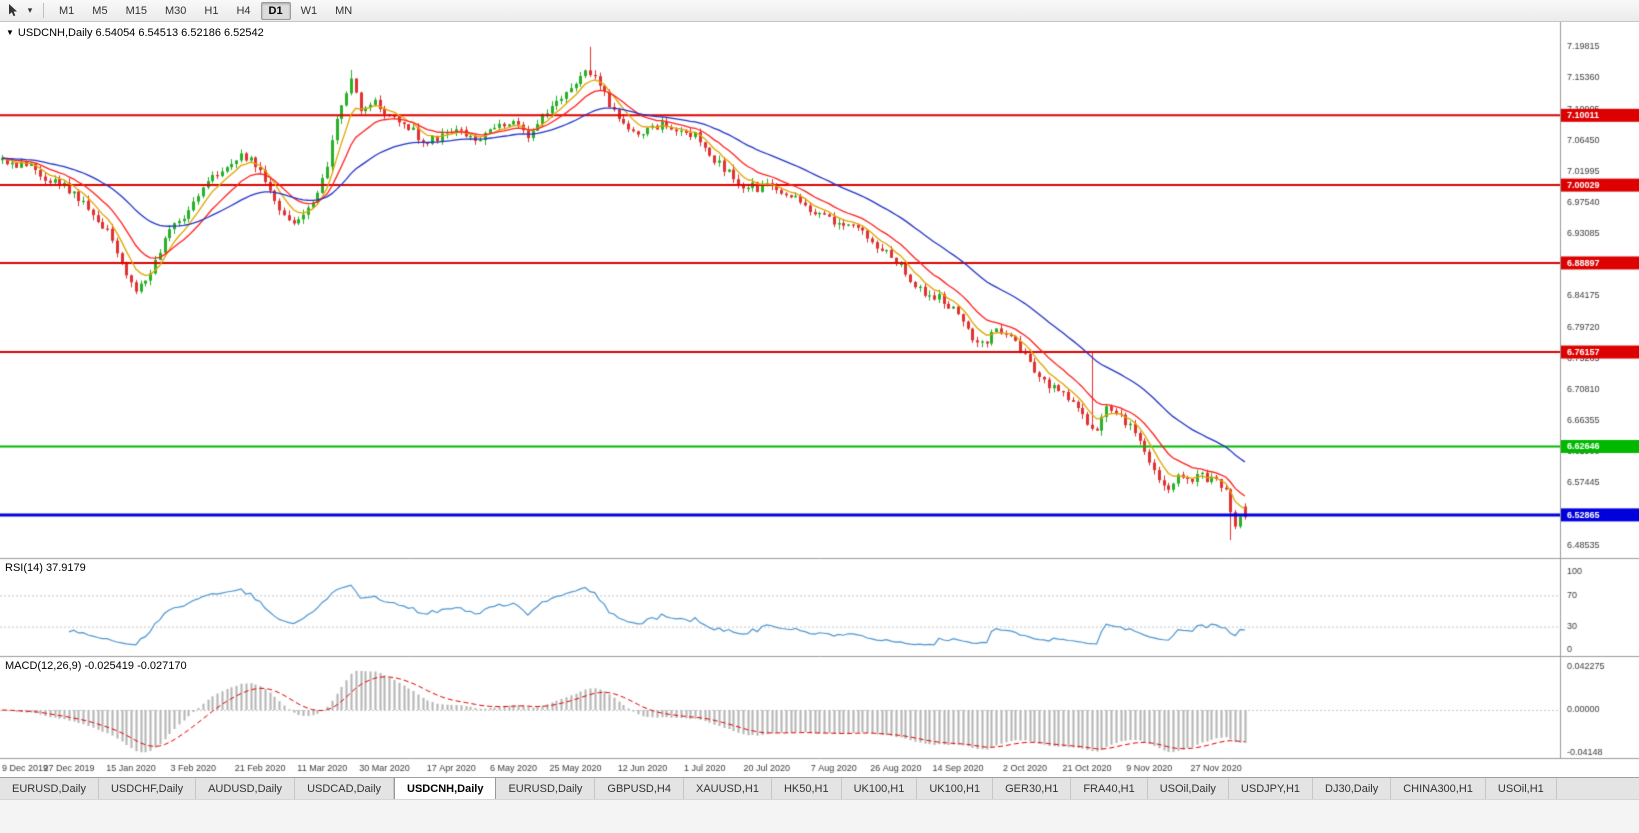 The width and height of the screenshot is (1639, 833). What do you see at coordinates (819, 11) in the screenshot?
I see `timeframe-toolbar: ▾ M1 M5 M15 M30 H1 H4 D1 W1 MN` at bounding box center [819, 11].